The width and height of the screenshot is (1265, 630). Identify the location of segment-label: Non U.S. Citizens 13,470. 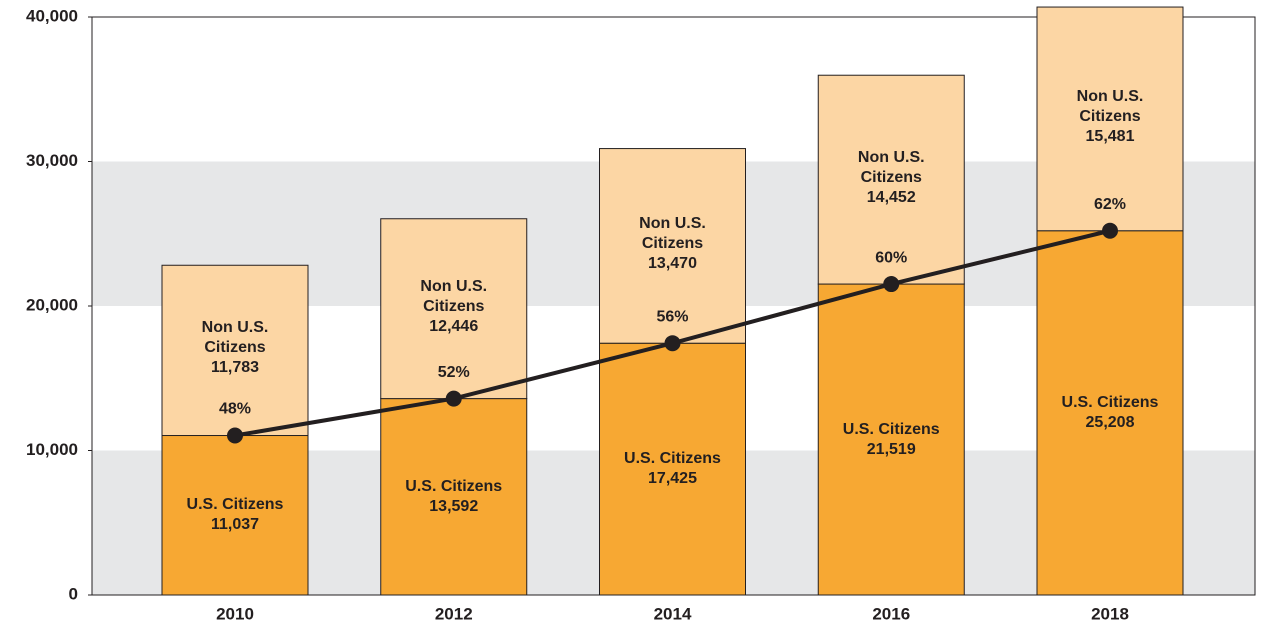
(673, 244).